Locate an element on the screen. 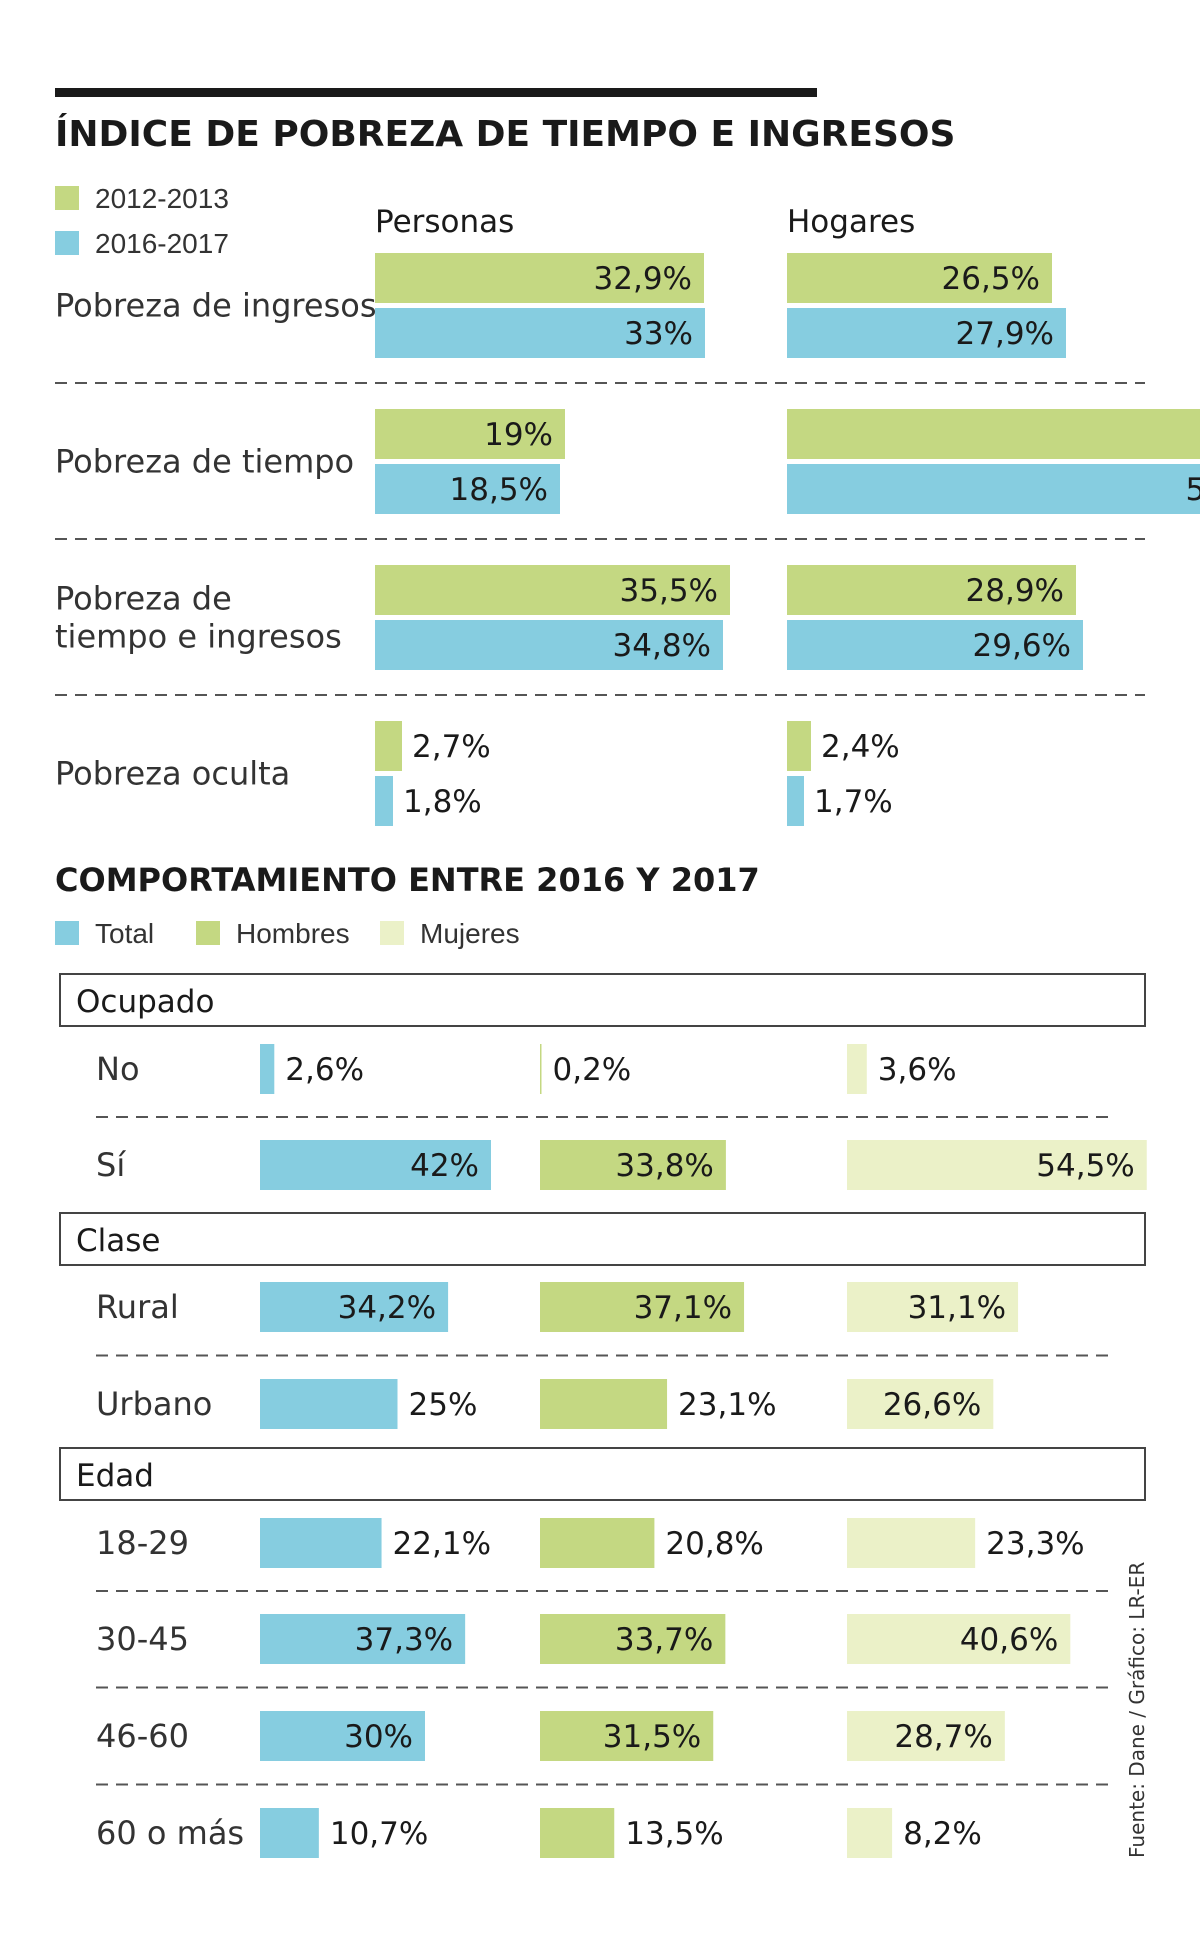 Image resolution: width=1200 pixels, height=1941 pixels. group-box-edad is located at coordinates (602, 1474).